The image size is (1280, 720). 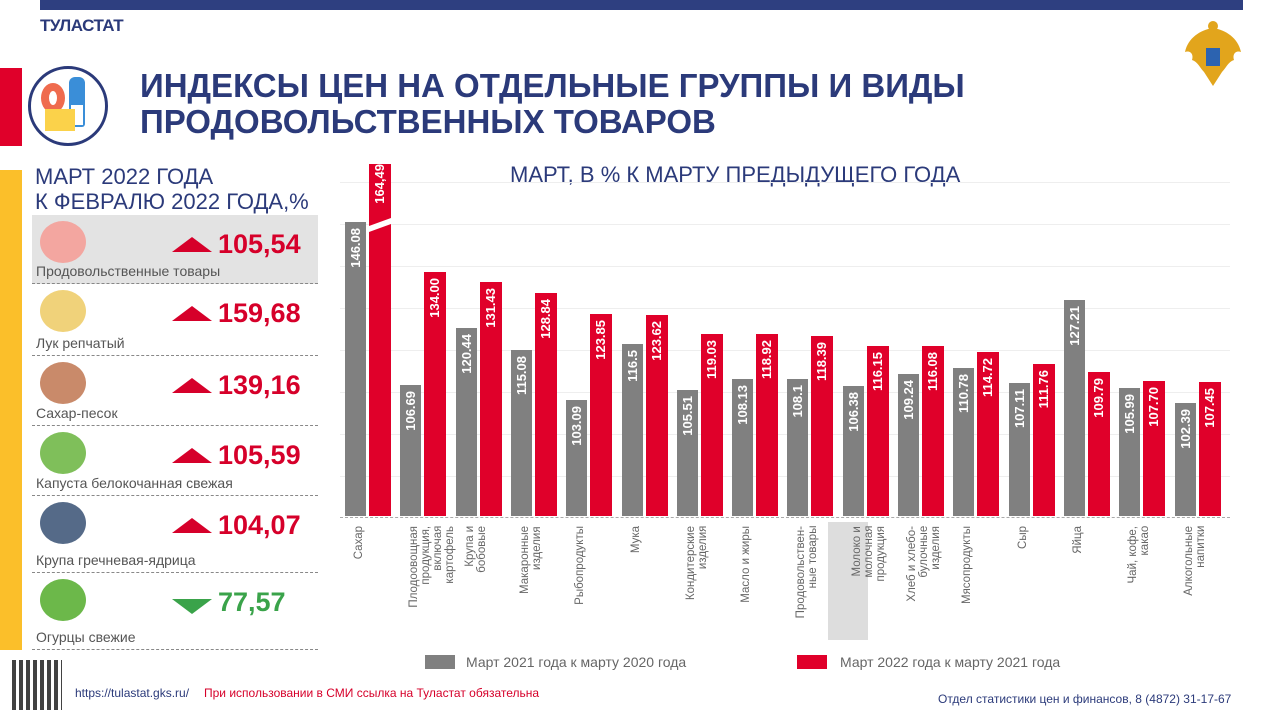 What do you see at coordinates (116, 560) in the screenshot?
I see `item-label: Крупа гречневая-ядрица` at bounding box center [116, 560].